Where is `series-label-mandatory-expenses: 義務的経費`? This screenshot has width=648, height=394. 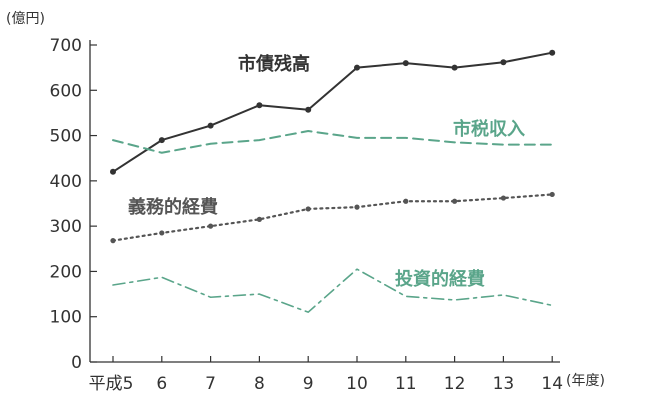 series-label-mandatory-expenses: 義務的経費 is located at coordinates (173, 207).